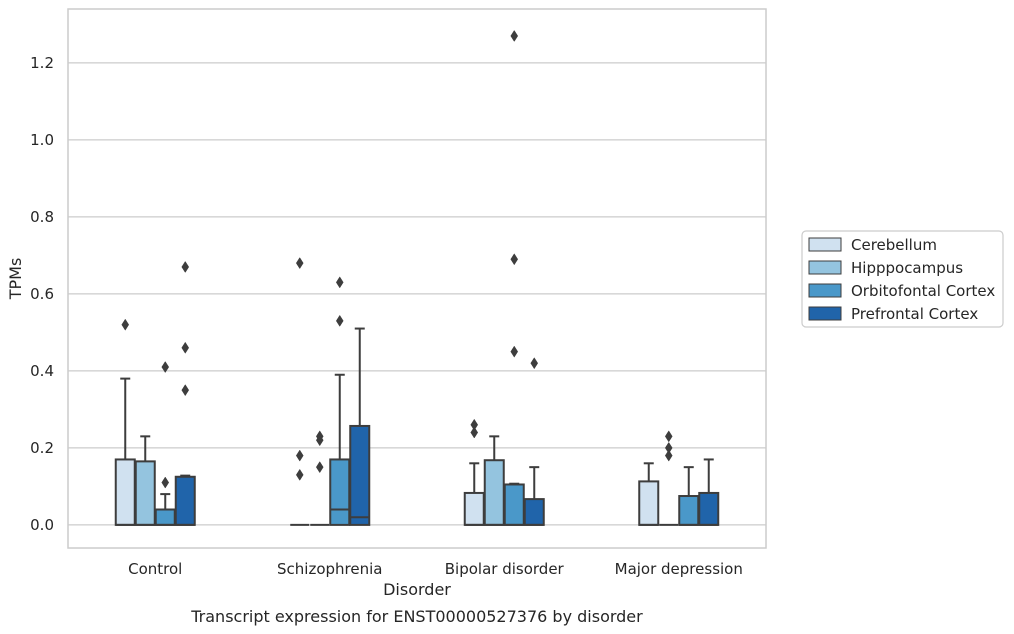 This screenshot has height=634, width=1014. What do you see at coordinates (679, 569) in the screenshot?
I see `x-tick-label: Major depression` at bounding box center [679, 569].